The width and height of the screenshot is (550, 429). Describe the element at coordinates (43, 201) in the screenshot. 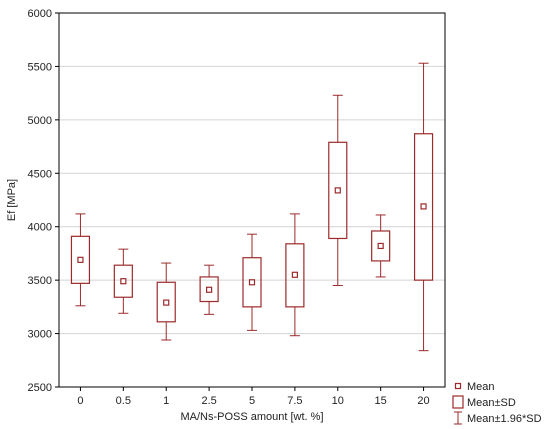

I see `y-axis: 2500 3000 3500 4000 4500 5000 5500 6000` at that location.